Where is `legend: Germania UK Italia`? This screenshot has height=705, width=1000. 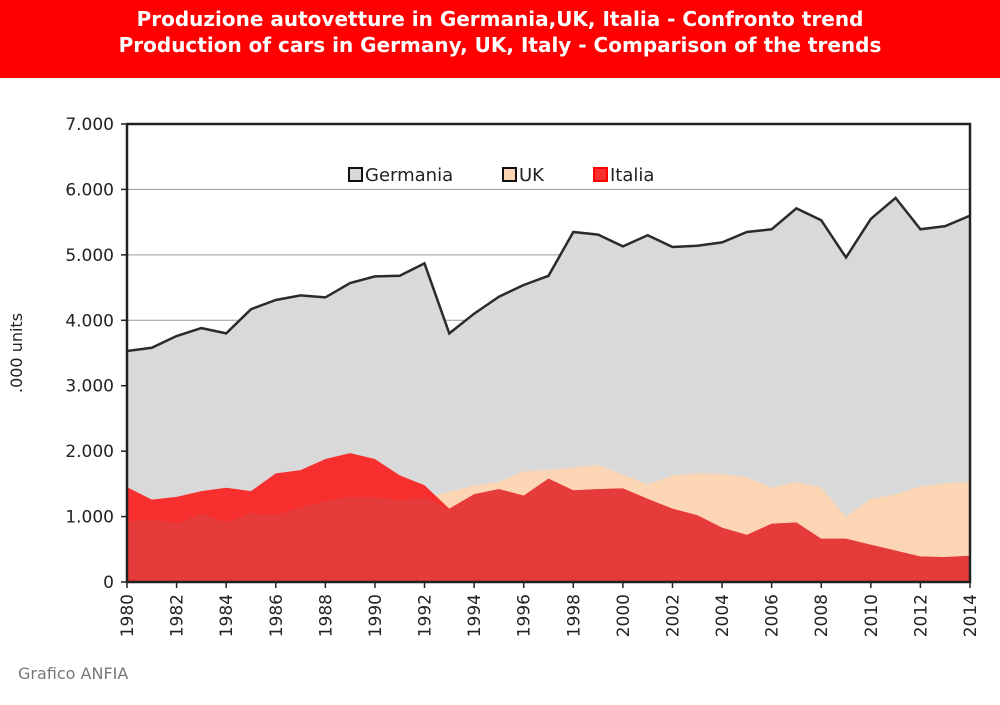
legend: Germania UK Italia is located at coordinates (501, 175).